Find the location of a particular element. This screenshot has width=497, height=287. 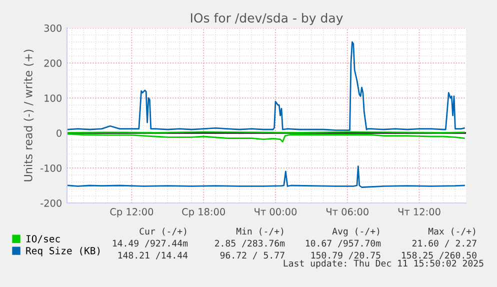

y-tick-label: 200 is located at coordinates (53, 63).